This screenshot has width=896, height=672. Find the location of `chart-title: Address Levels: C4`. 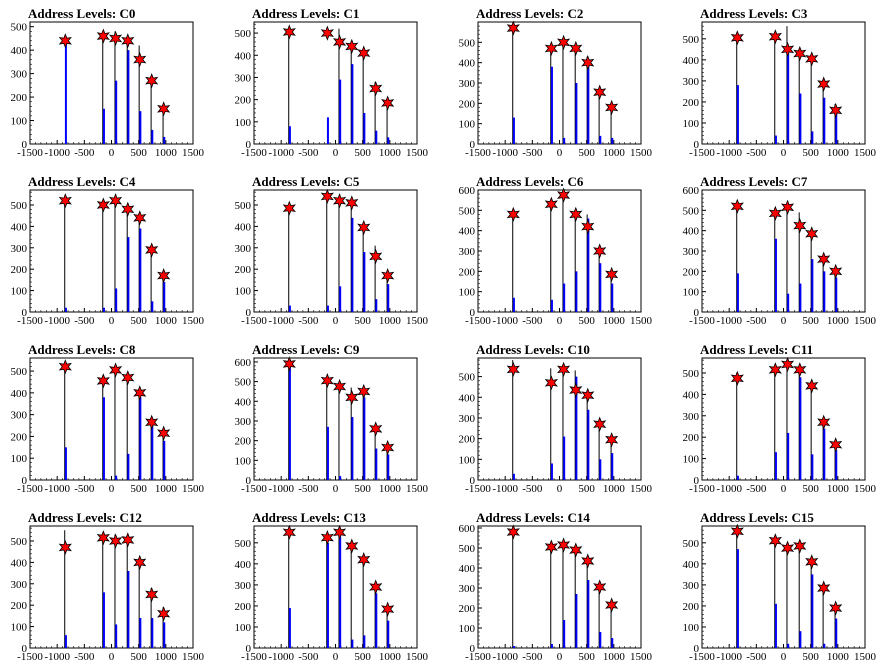

chart-title: Address Levels: C4 is located at coordinates (82, 181).